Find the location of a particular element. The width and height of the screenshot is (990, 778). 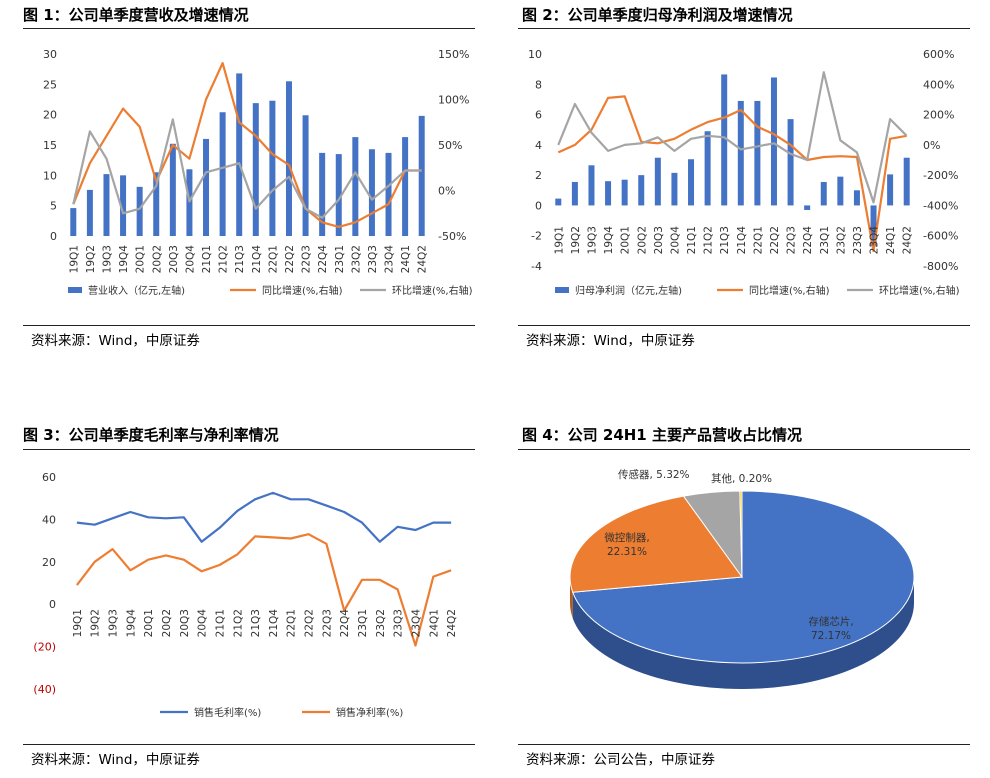

fig2-legend-label: 归母净利润（亿元,左轴) is located at coordinates (628, 290).